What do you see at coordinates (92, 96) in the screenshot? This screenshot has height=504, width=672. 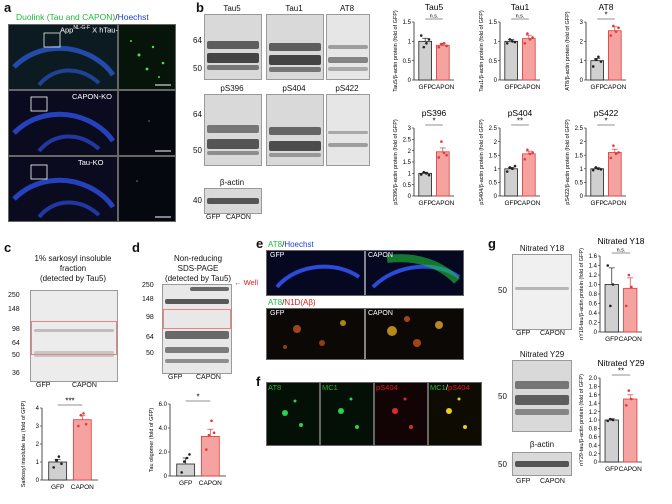 I see `micro-a-row2-label: CAPON-KO` at bounding box center [92, 96].